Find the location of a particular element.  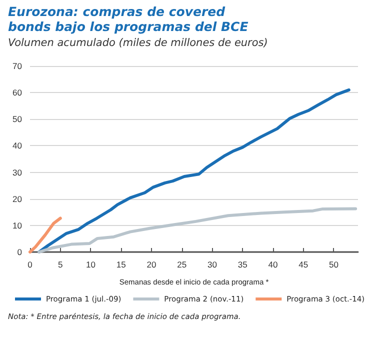

x-tick-label: 0 is located at coordinates (30, 265).